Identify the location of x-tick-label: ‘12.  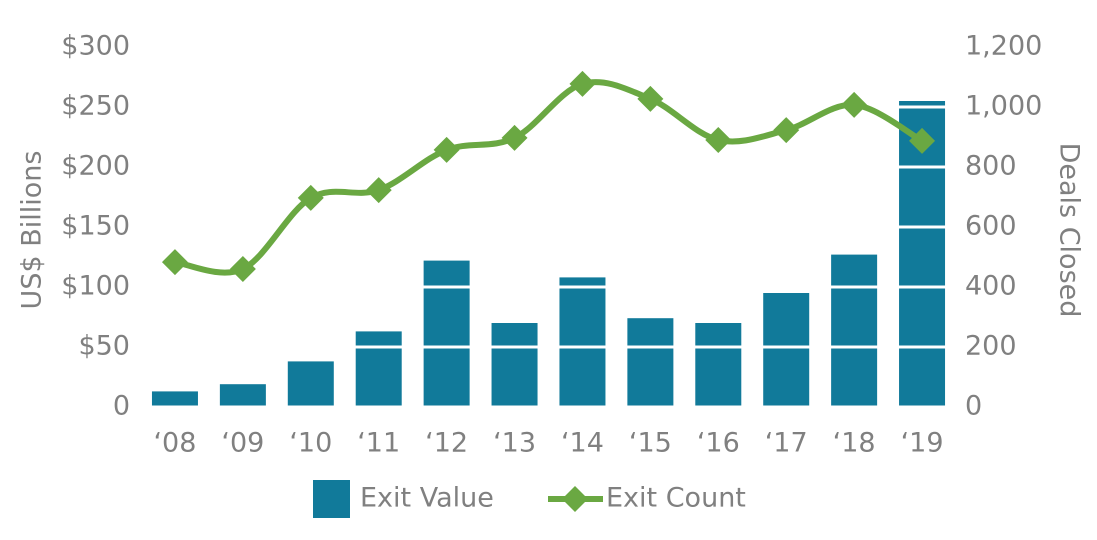
(446, 443).